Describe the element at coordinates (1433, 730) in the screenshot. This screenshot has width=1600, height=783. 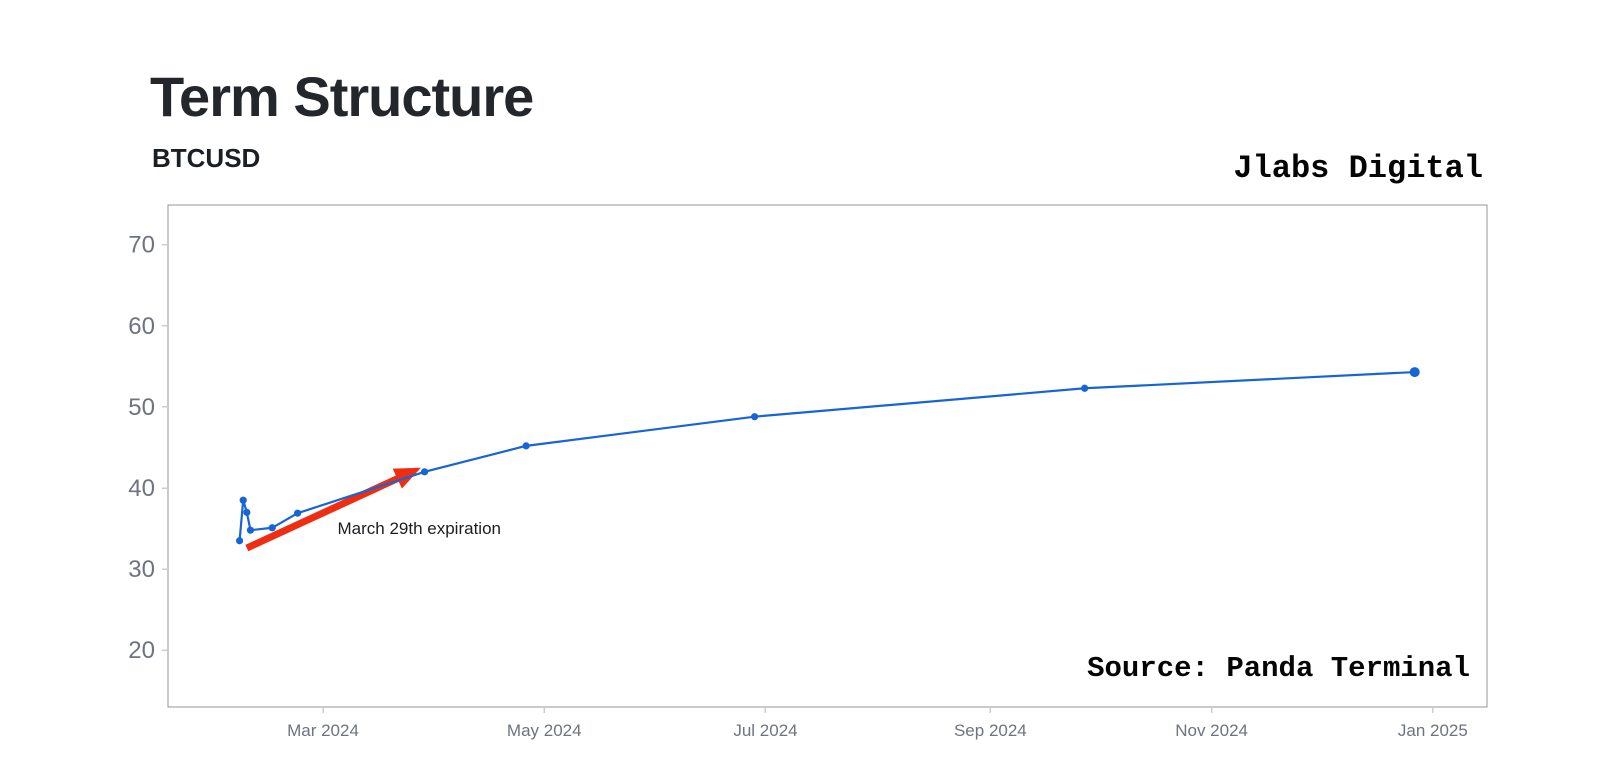
I see `x-axis-tick-label: Jan 2025` at that location.